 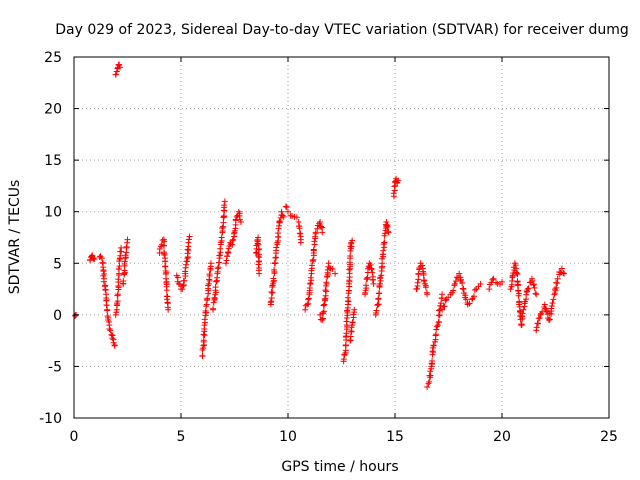 What do you see at coordinates (57, 316) in the screenshot?
I see `y-tick-label: 0` at bounding box center [57, 316].